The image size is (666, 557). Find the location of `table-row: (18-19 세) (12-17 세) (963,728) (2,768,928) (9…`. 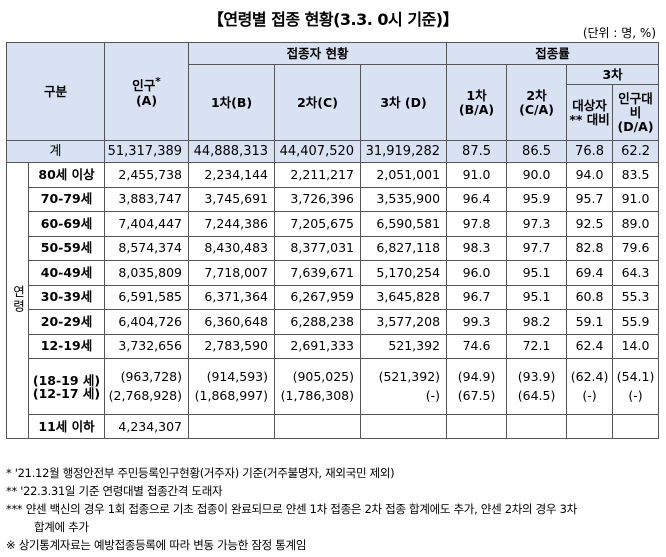

table-row: (18-19 세) (12-17 세) (963,728) (2,768,928) (9… is located at coordinates (333, 386).